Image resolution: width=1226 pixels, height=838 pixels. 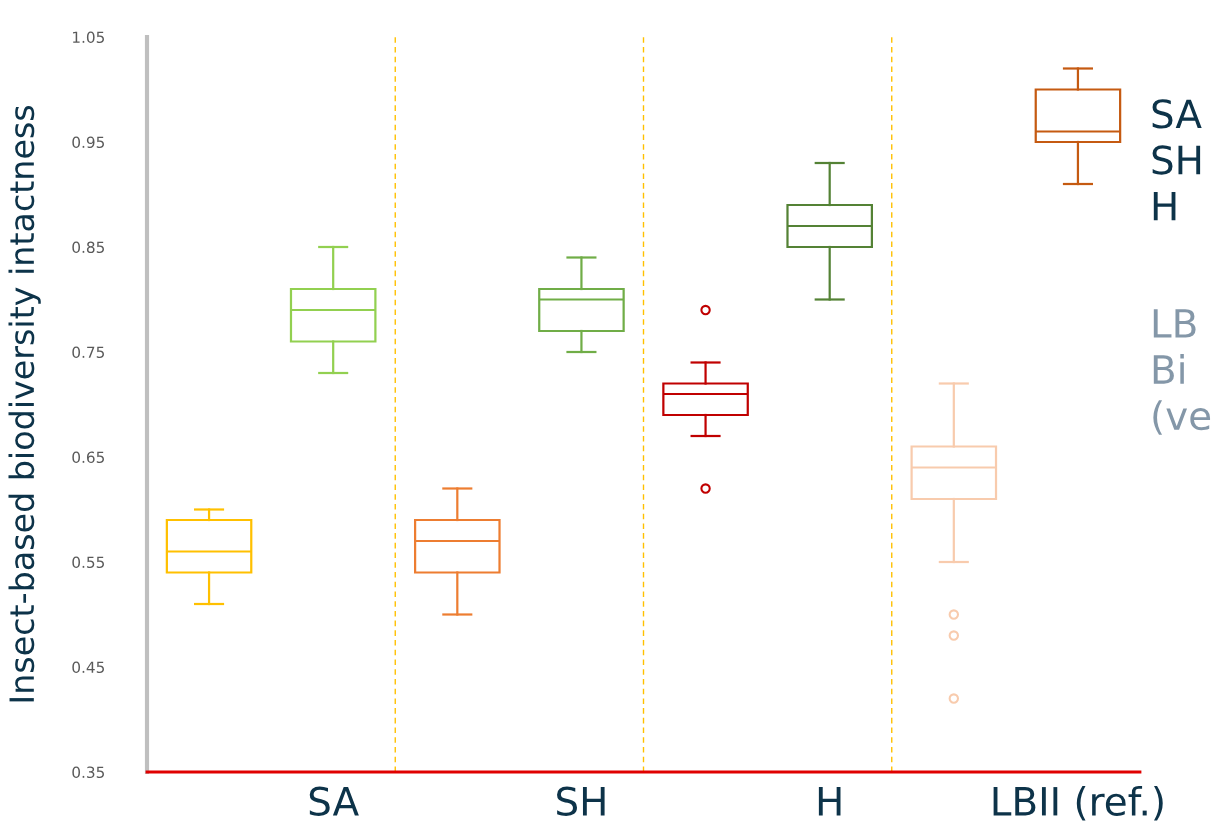 What do you see at coordinates (88, 142) in the screenshot?
I see `y-tick-label: 0.95` at bounding box center [88, 142].